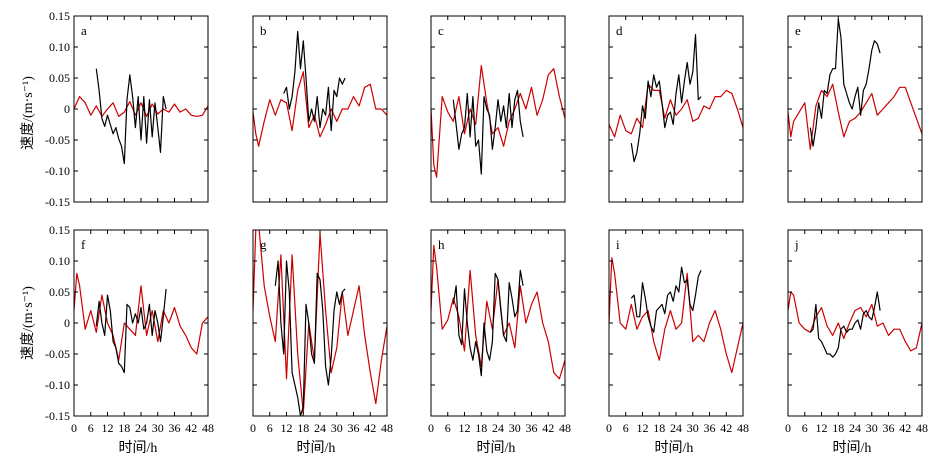 The height and width of the screenshot is (462, 946). I want to click on panel-g: 0 6 12 18 24 30 36 42 48 g, so click(321, 332).